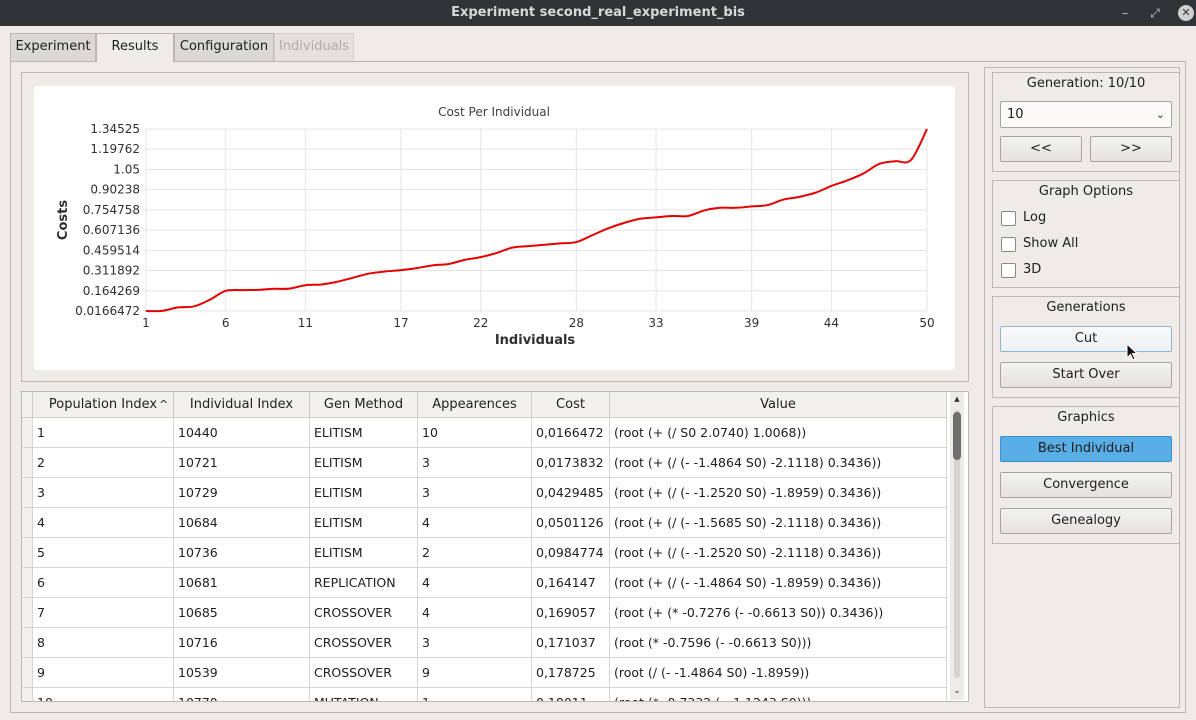  What do you see at coordinates (1086, 339) in the screenshot?
I see `cut-button: Cut` at bounding box center [1086, 339].